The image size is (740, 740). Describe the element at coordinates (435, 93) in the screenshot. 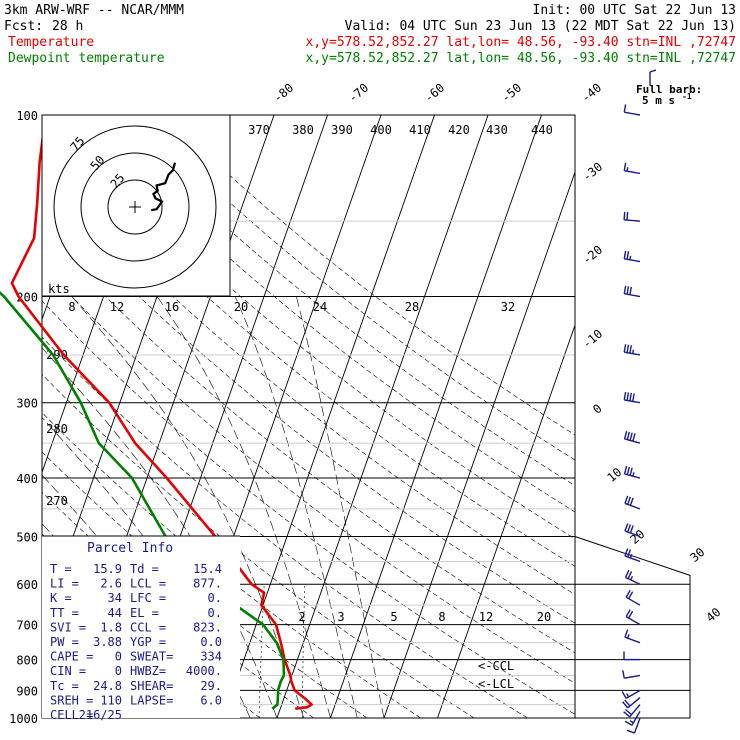

I see `isotherm-label: -60` at that location.